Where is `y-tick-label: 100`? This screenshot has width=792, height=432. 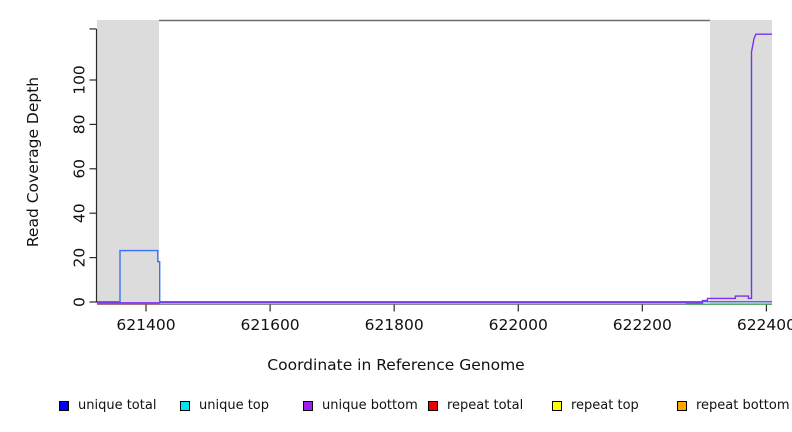
y-tick-label: 100 is located at coordinates (79, 80).